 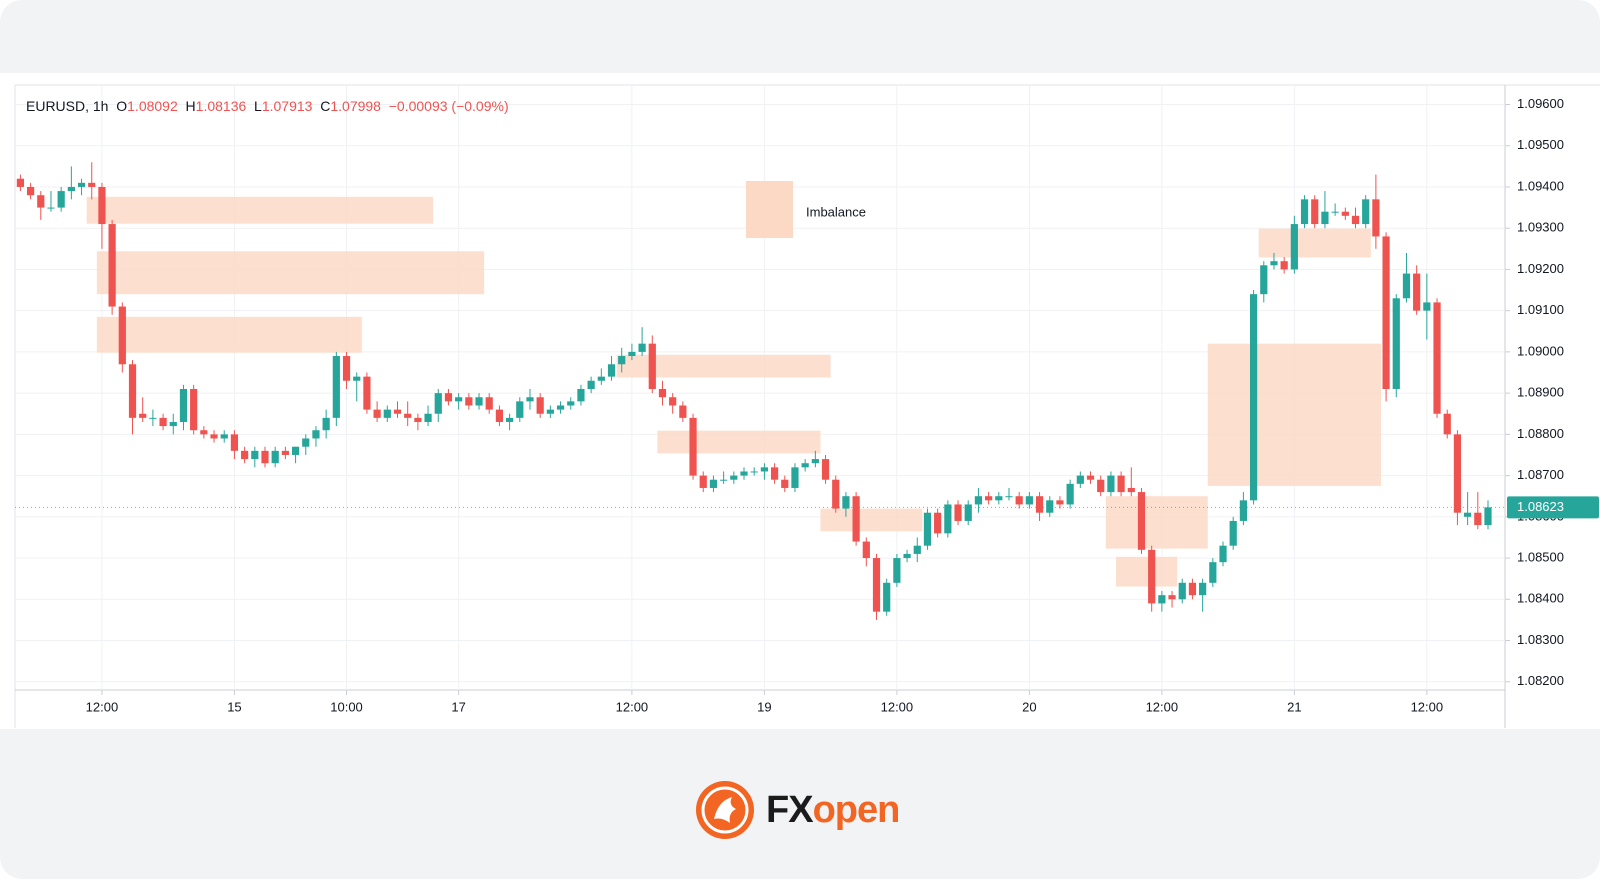 I want to click on y-tick-label: 1.08700, so click(x=1540, y=474).